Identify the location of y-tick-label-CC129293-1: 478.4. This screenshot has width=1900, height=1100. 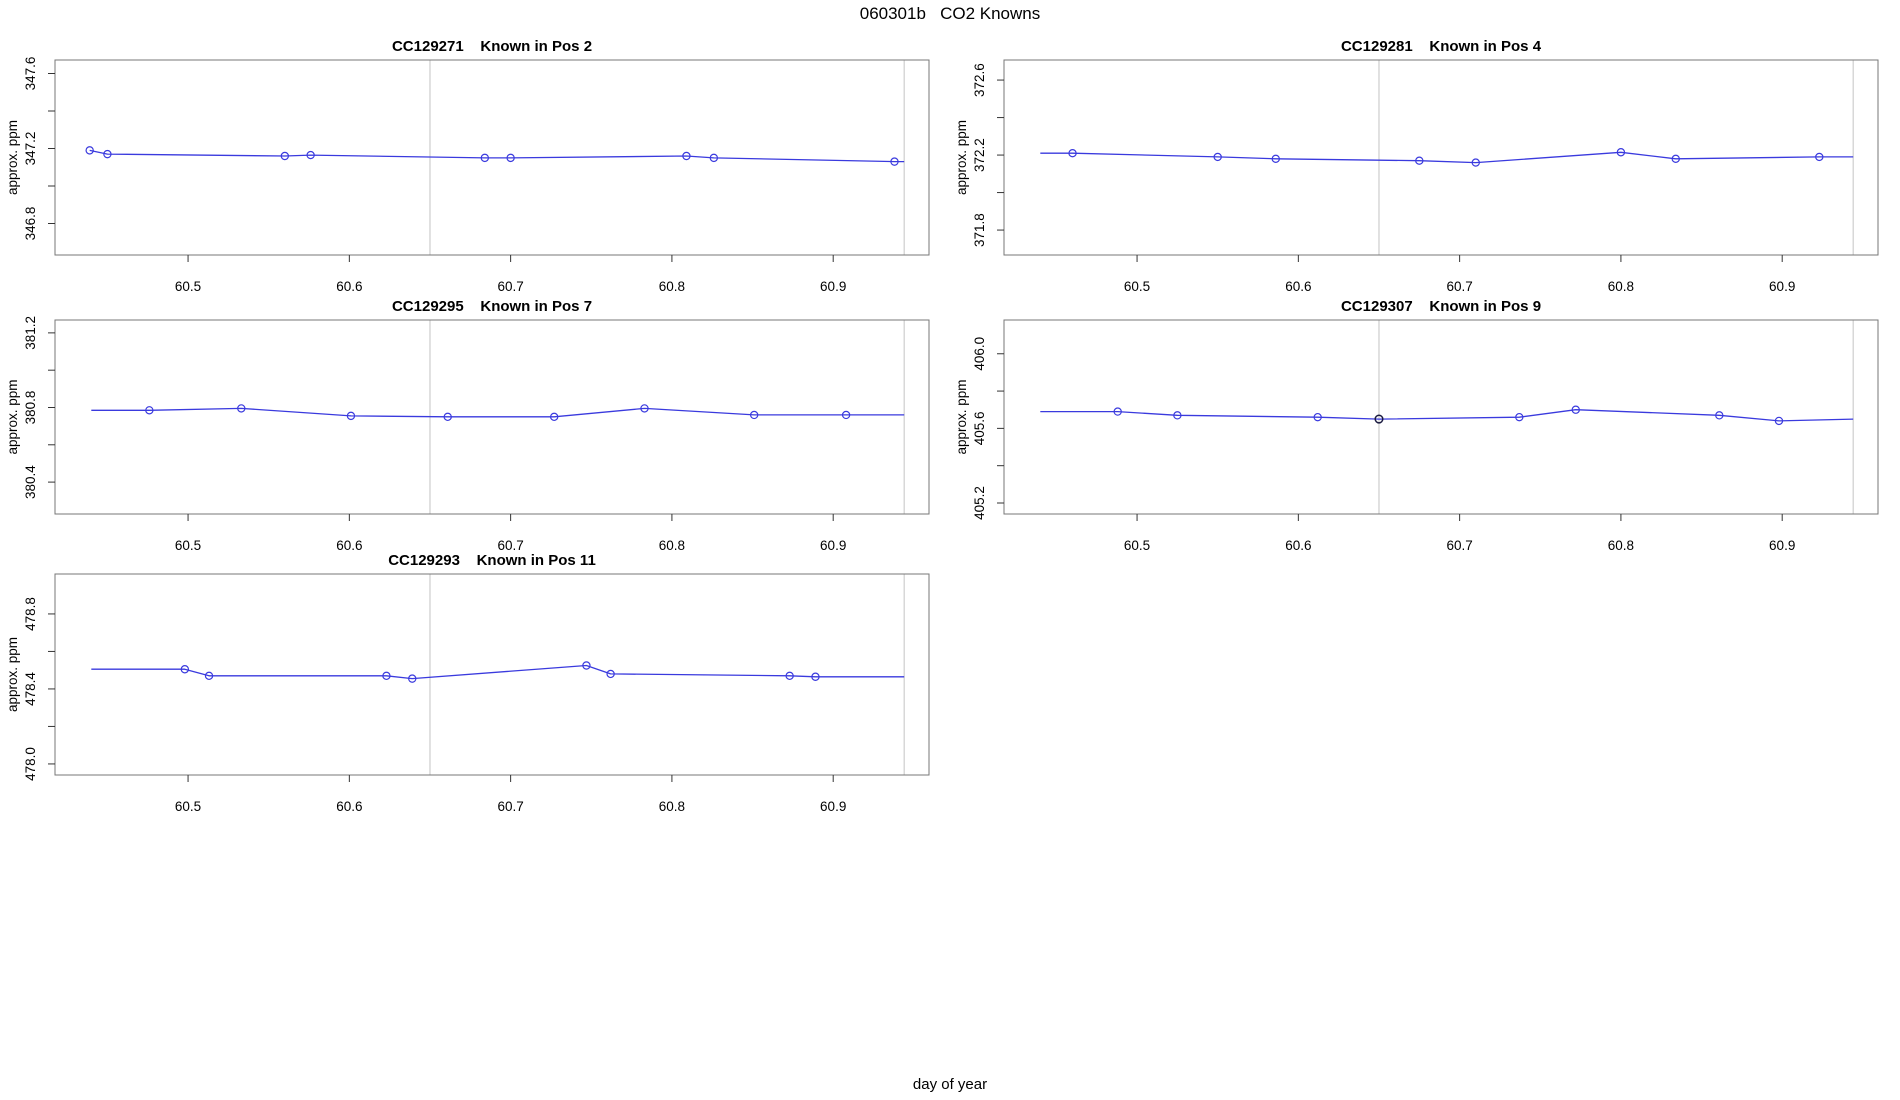
(30, 689).